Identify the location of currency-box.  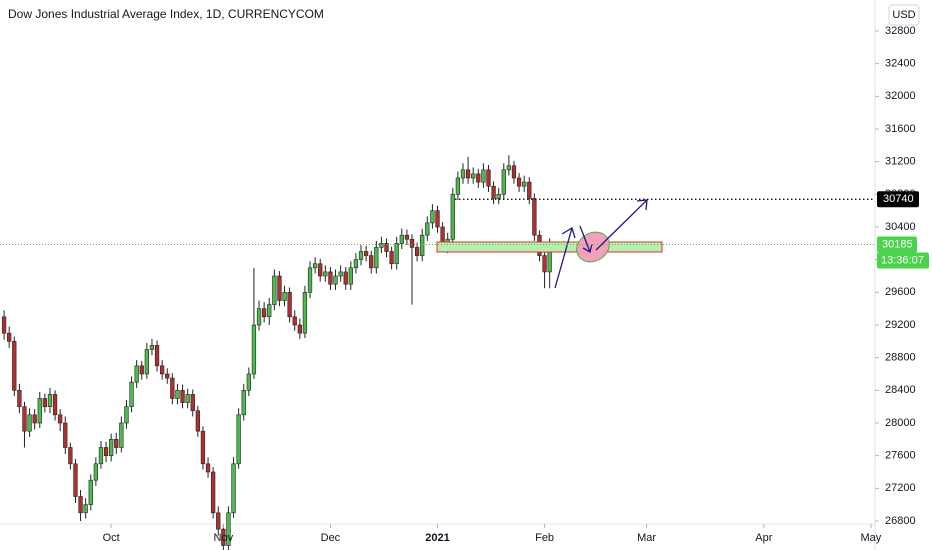
(904, 15).